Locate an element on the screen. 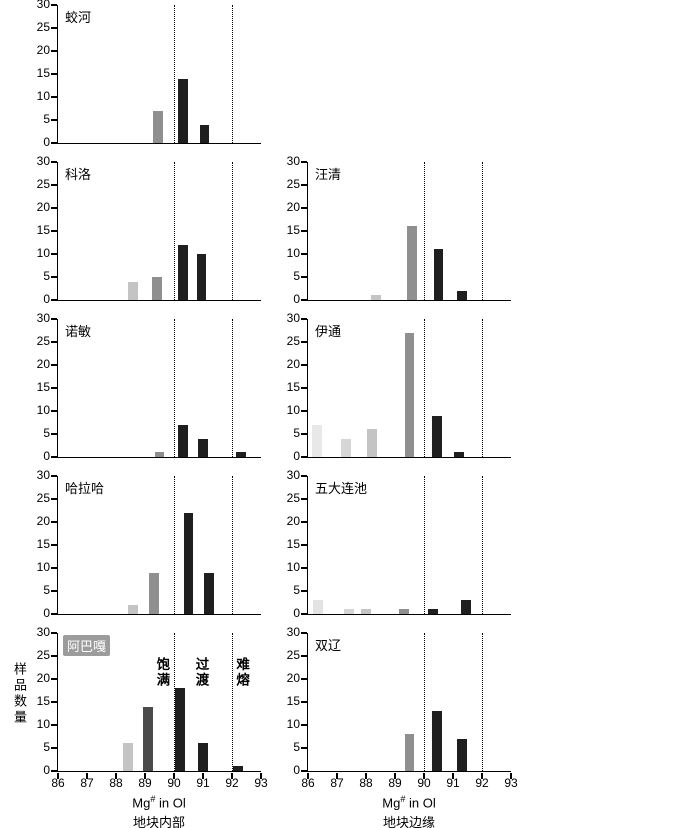 Image resolution: width=700 pixels, height=828 pixels. panel-title: 哈拉哈 is located at coordinates (85, 488).